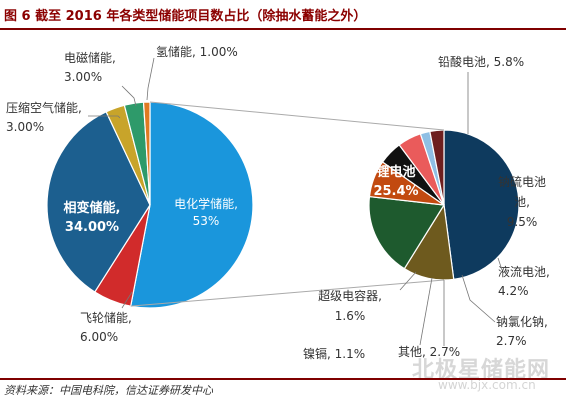 The image size is (566, 400). Describe the element at coordinates (297, 116) in the screenshot. I see `connector-line-top` at that location.